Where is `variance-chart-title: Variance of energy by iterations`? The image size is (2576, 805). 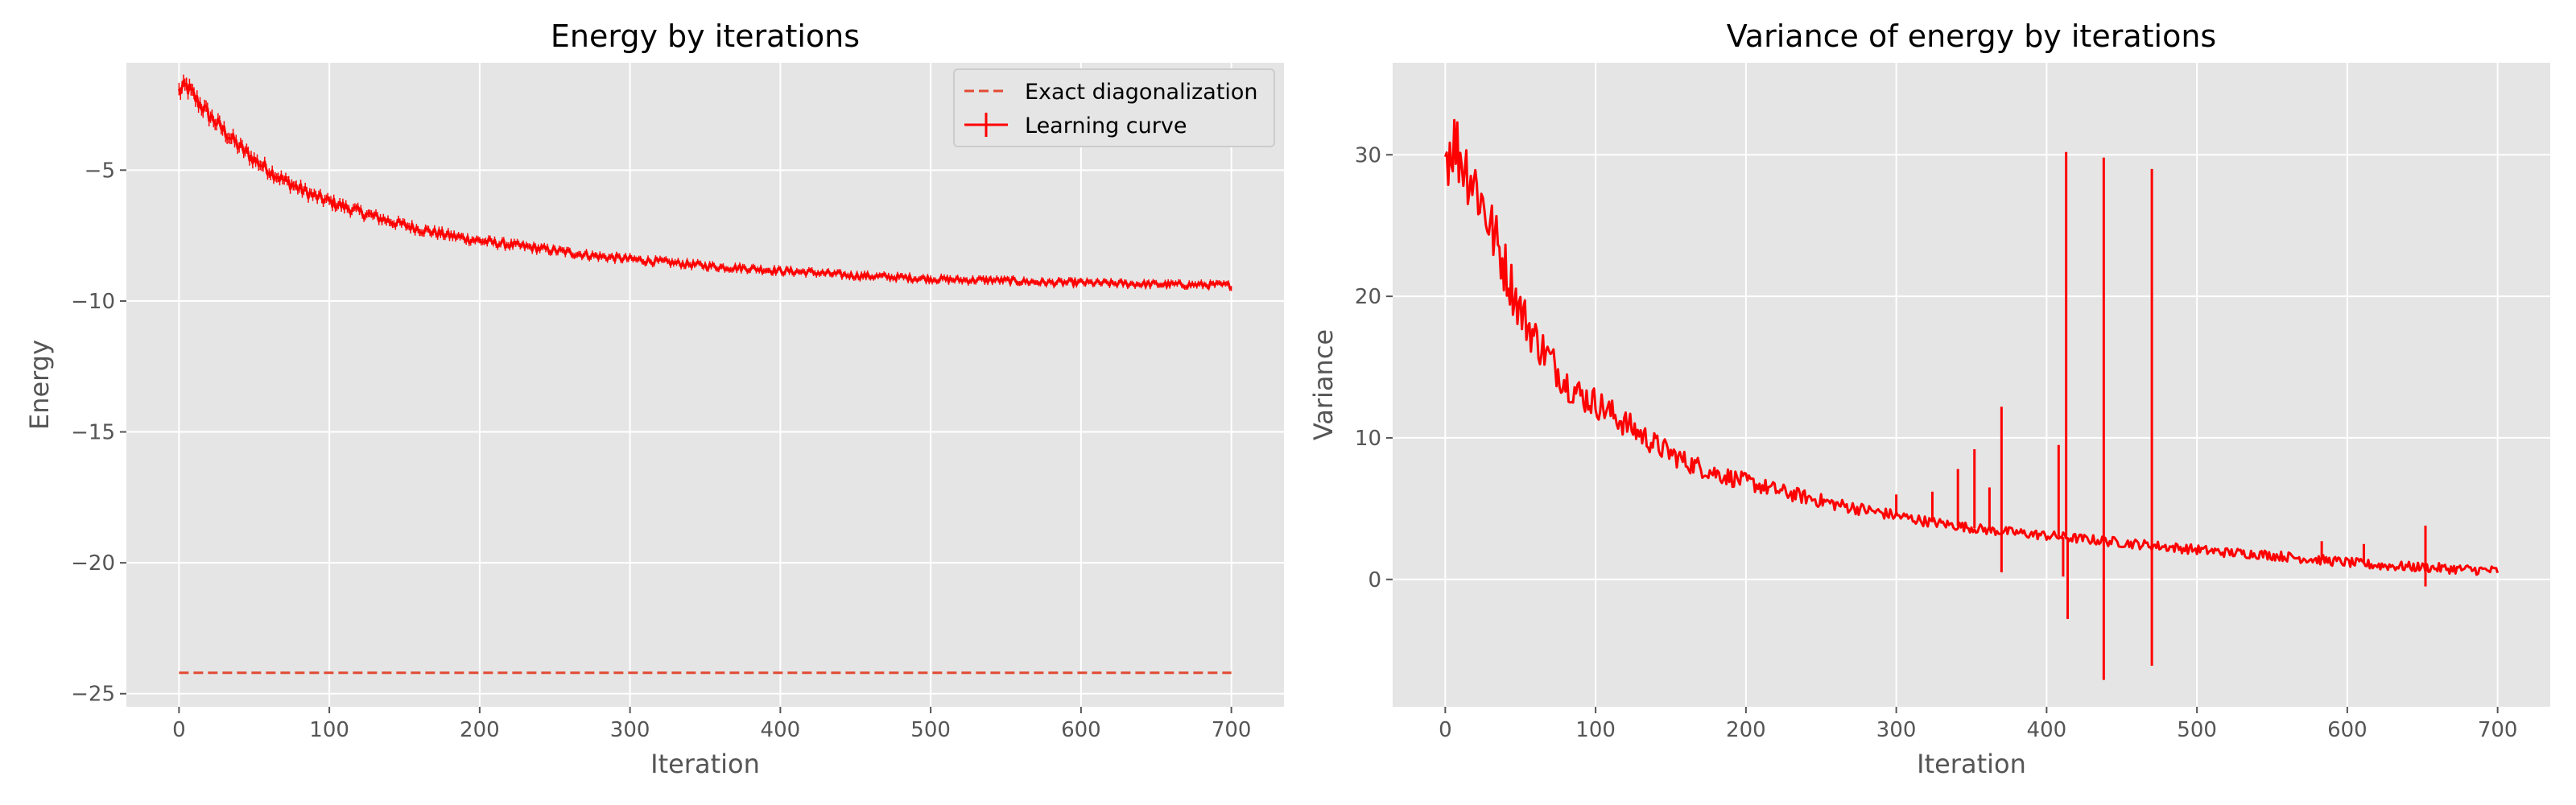
variance-chart-title: Variance of energy by iterations is located at coordinates (1971, 36).